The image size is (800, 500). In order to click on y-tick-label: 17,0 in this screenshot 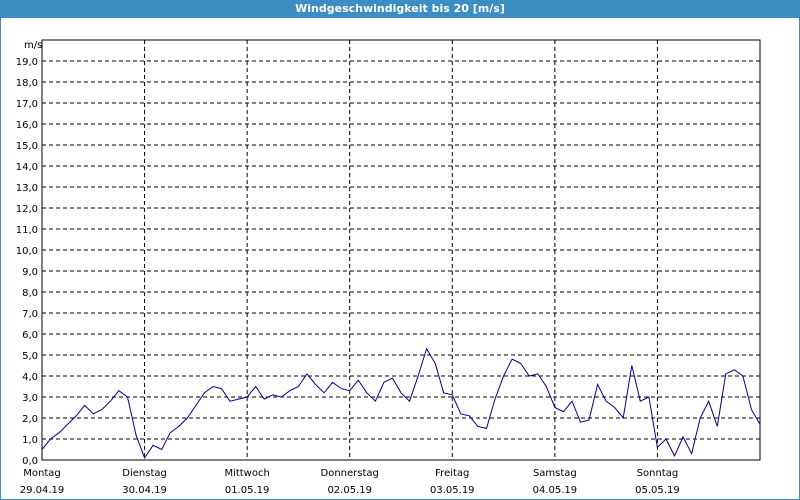, I will do `click(27, 104)`.